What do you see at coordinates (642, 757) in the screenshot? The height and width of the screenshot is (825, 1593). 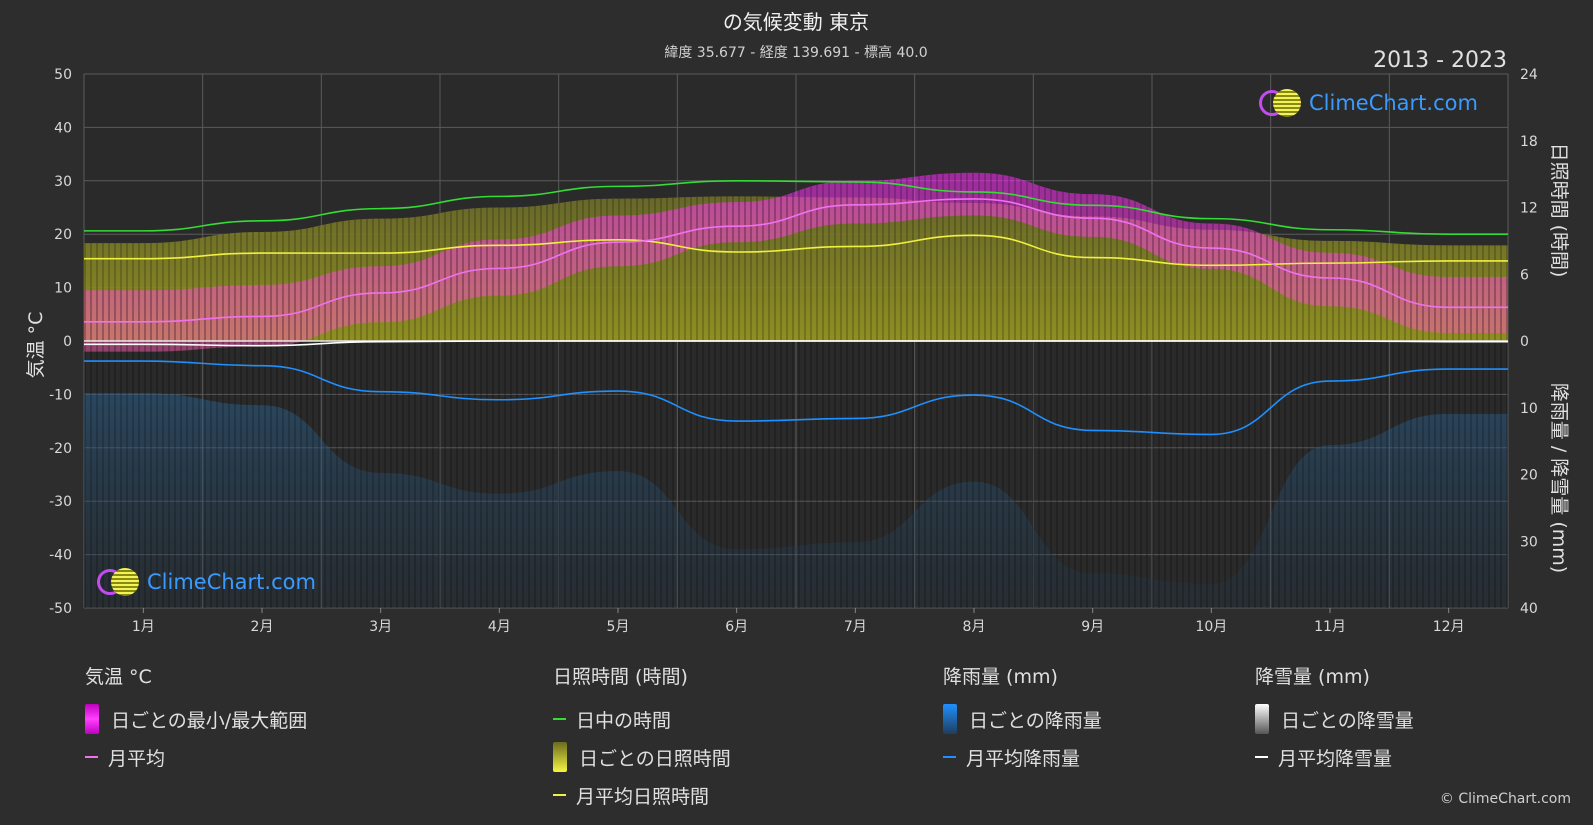 I see `legend-item: 日ごとの日照時間` at bounding box center [642, 757].